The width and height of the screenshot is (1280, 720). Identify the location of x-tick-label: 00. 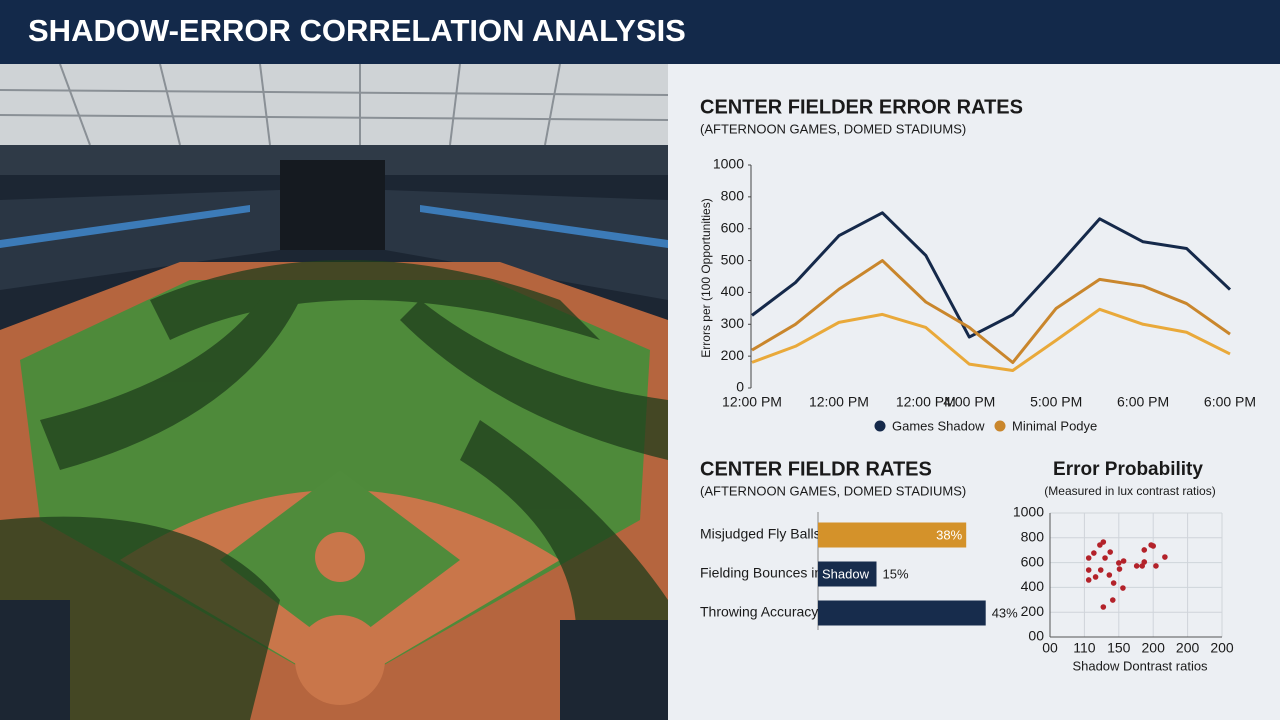
(1050, 648).